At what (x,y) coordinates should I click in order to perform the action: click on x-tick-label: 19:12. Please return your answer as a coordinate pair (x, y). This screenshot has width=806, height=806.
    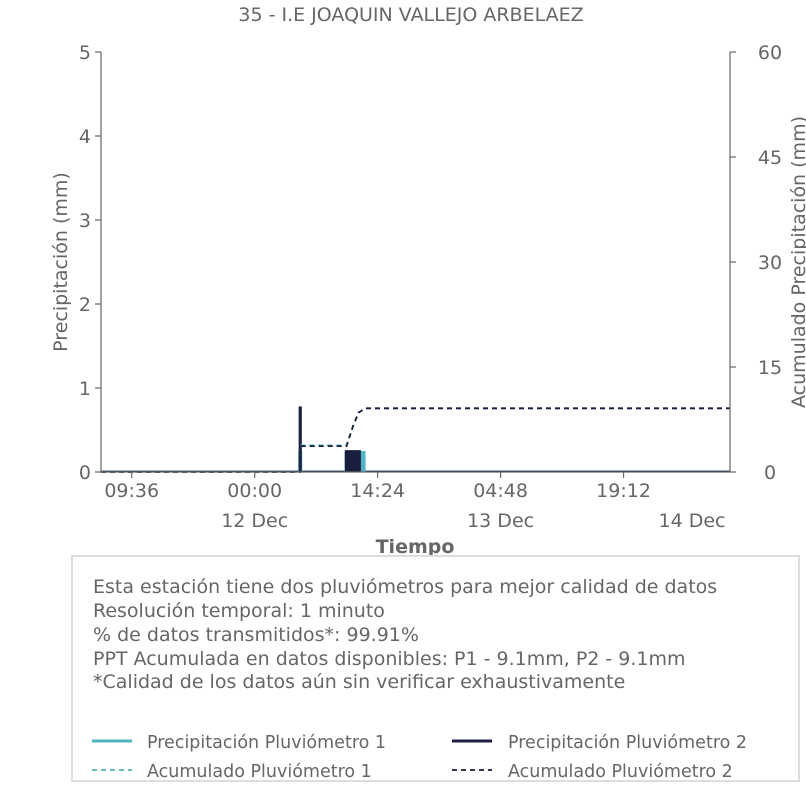
    Looking at the image, I should click on (623, 491).